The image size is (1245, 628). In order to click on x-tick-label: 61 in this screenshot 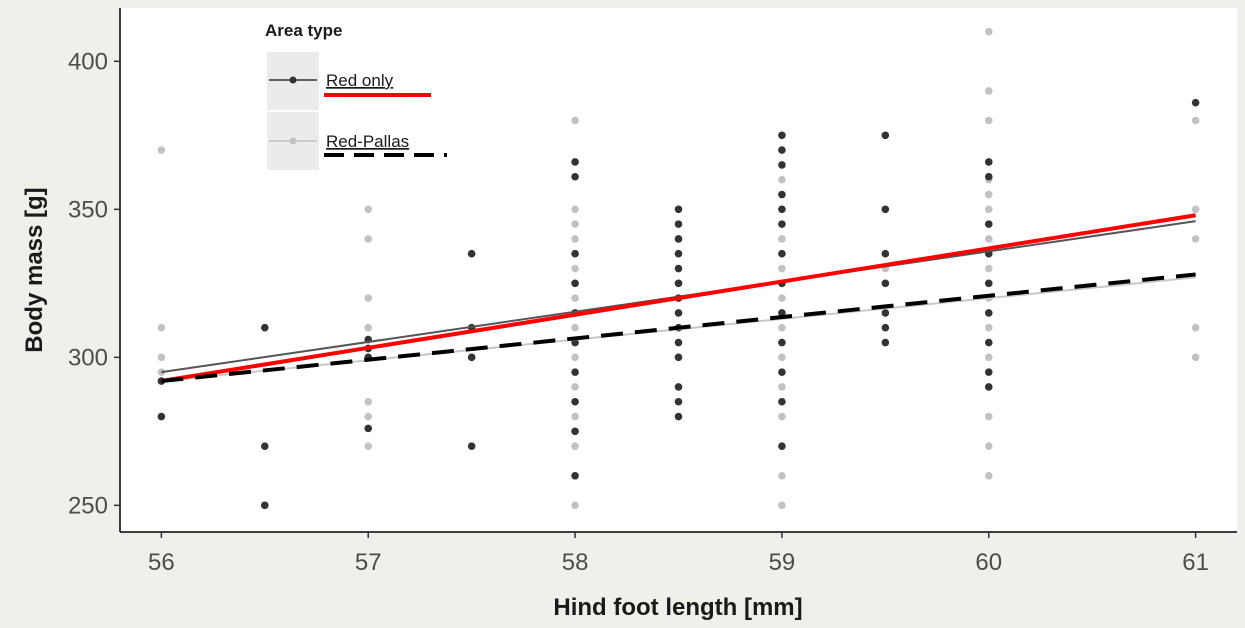, I will do `click(1195, 562)`.